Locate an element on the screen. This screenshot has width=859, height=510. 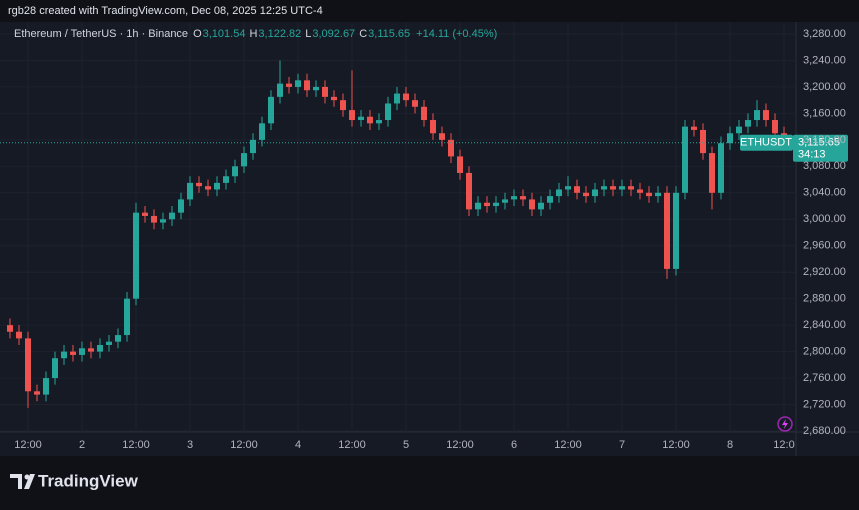
y-tick-label: 2,960.00 is located at coordinates (824, 246).